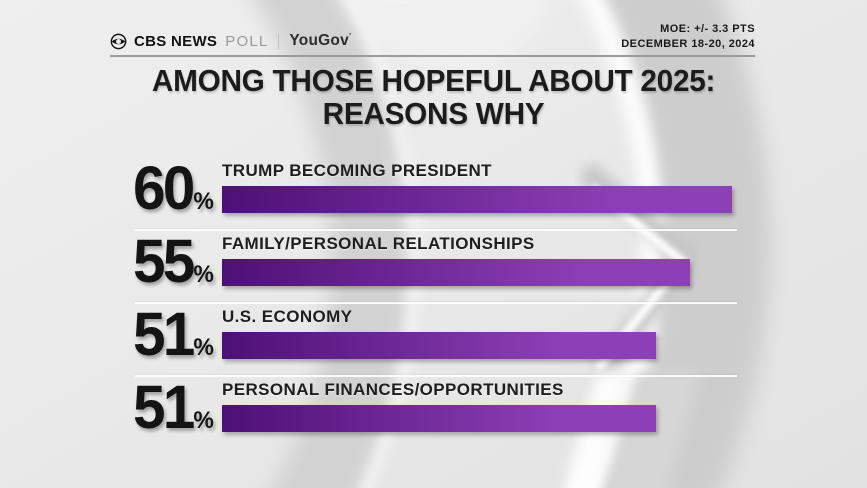 This screenshot has height=488, width=867. What do you see at coordinates (350, 36) in the screenshot?
I see `yougov-trademark: ’` at bounding box center [350, 36].